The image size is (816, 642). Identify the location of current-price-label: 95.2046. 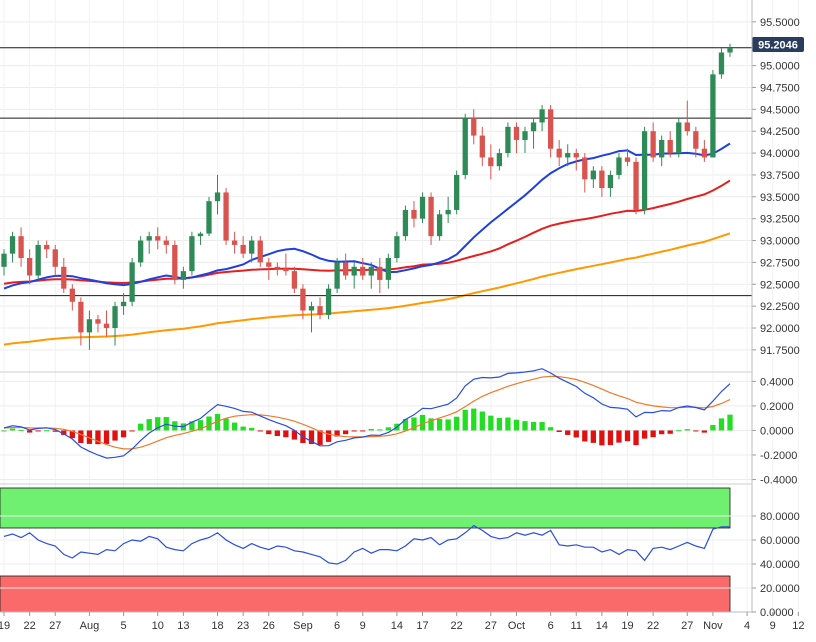
(778, 46).